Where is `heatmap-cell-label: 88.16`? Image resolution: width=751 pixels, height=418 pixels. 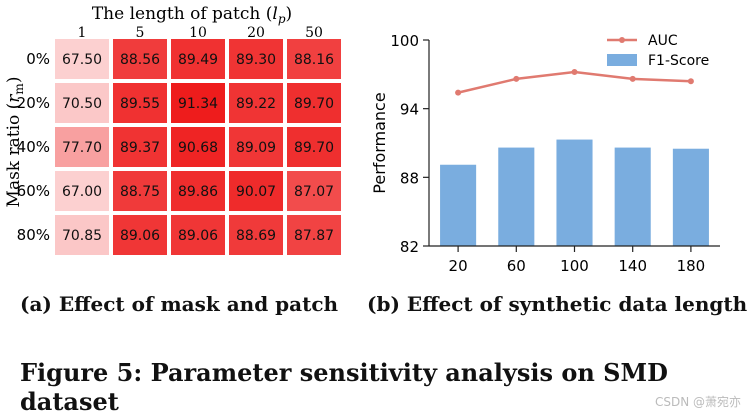 heatmap-cell-label: 88.16 is located at coordinates (314, 60).